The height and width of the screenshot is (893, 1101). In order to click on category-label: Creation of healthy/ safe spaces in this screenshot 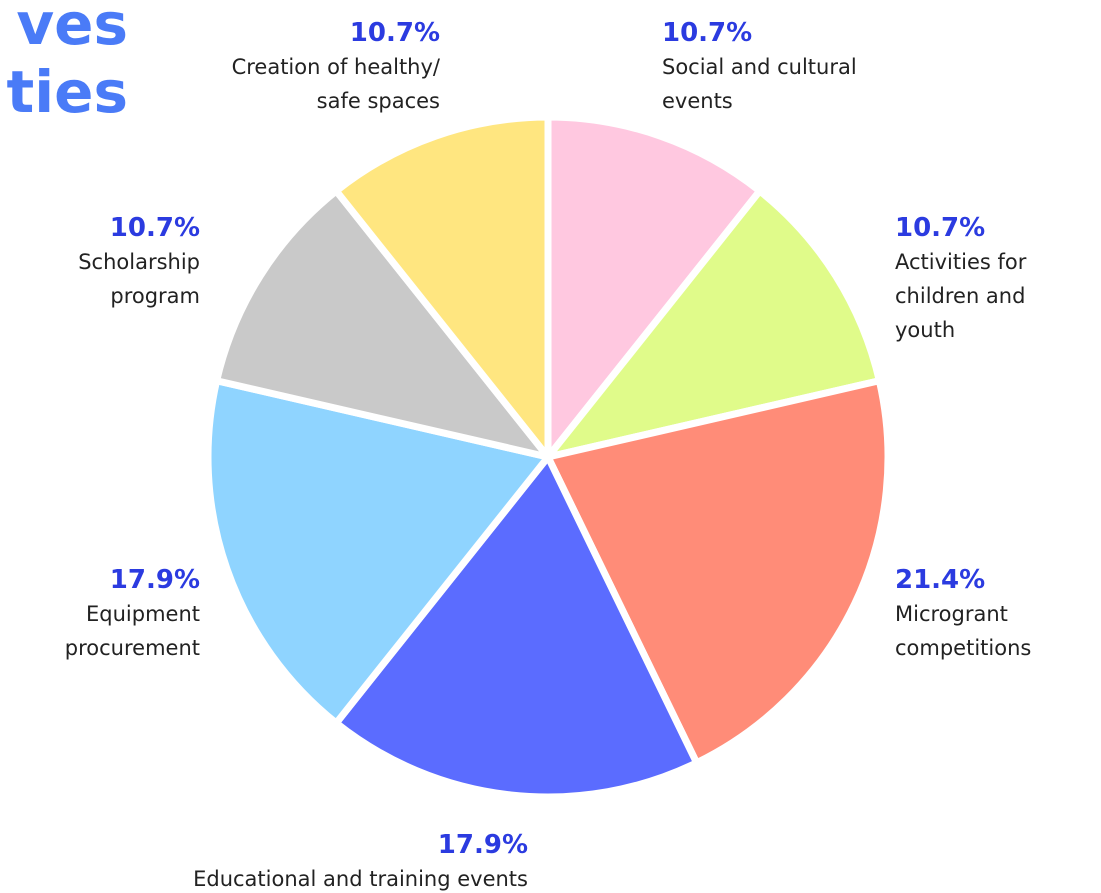, I will do `click(335, 84)`.